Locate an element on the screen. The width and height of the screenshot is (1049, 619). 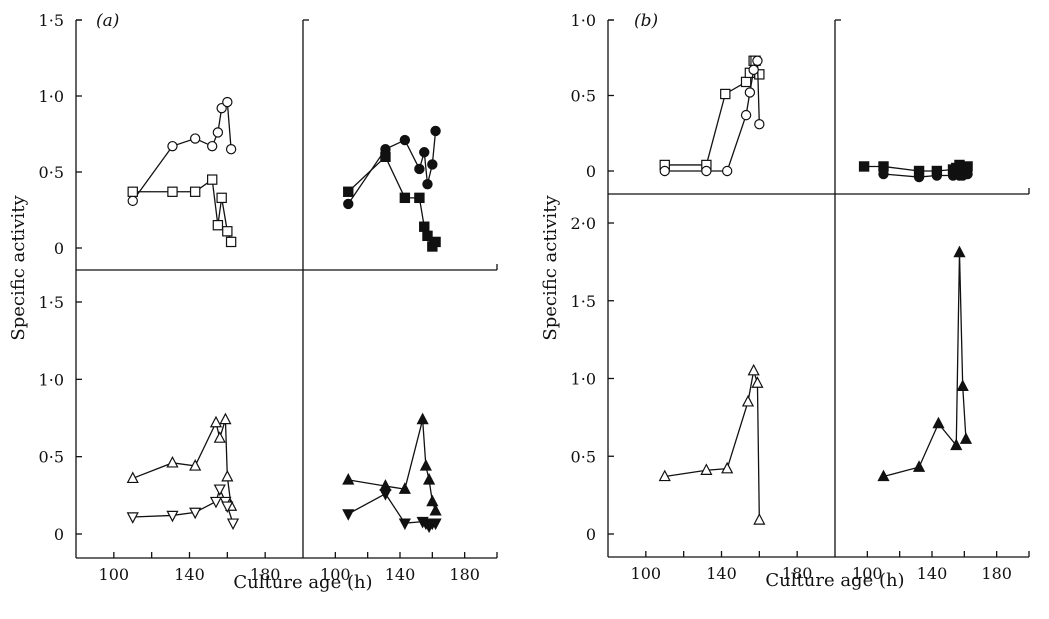
series-square-open is located at coordinates (182, 211).